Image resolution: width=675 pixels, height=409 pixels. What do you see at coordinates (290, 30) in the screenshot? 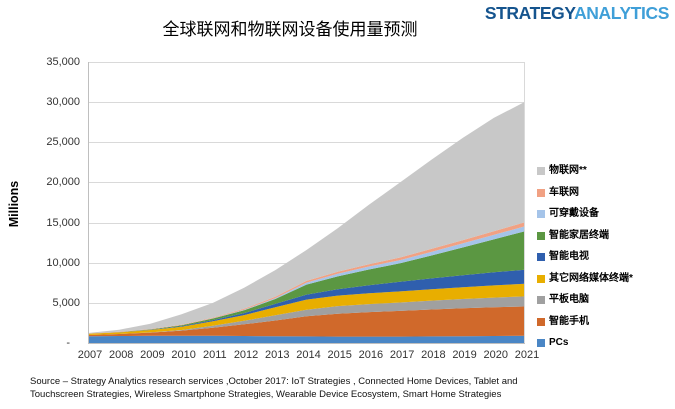
I see `chart-title: 全球联网和物联网设备使用量预测` at bounding box center [290, 30].